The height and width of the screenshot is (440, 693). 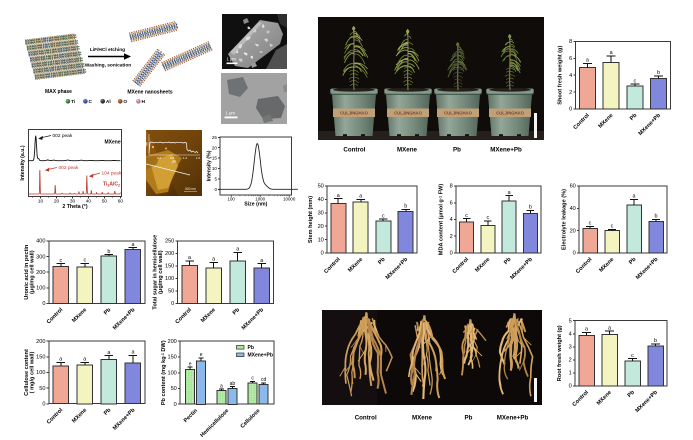 I want to click on svg-text: 5, so click(x=570, y=321).